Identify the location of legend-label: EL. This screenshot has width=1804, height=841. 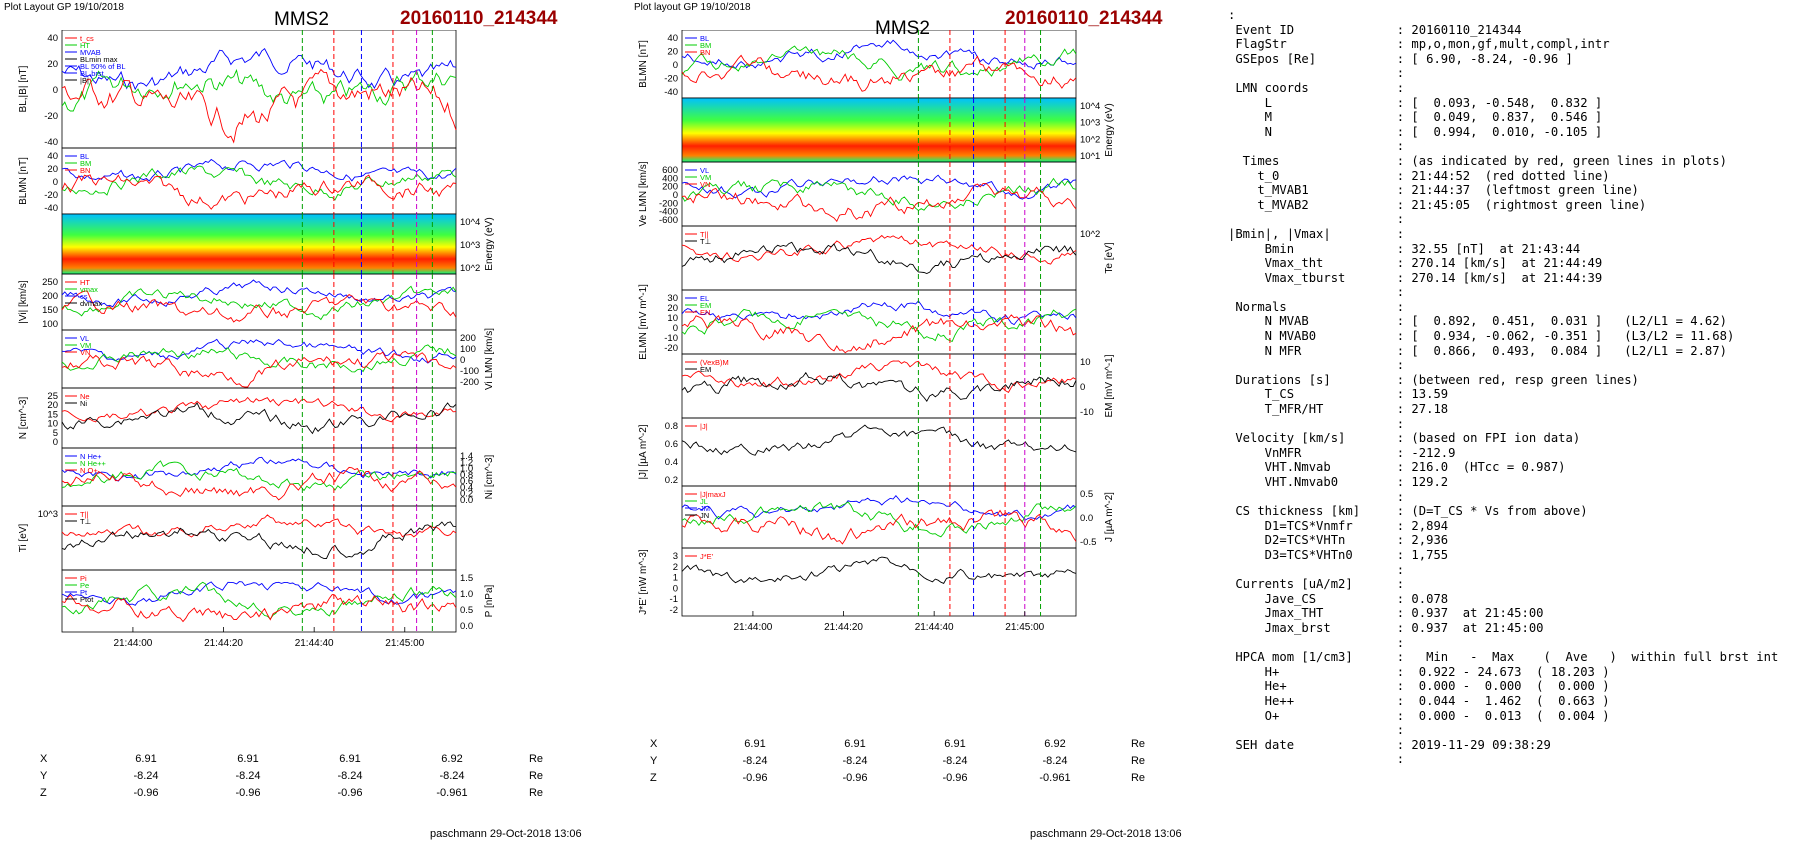
(704, 298).